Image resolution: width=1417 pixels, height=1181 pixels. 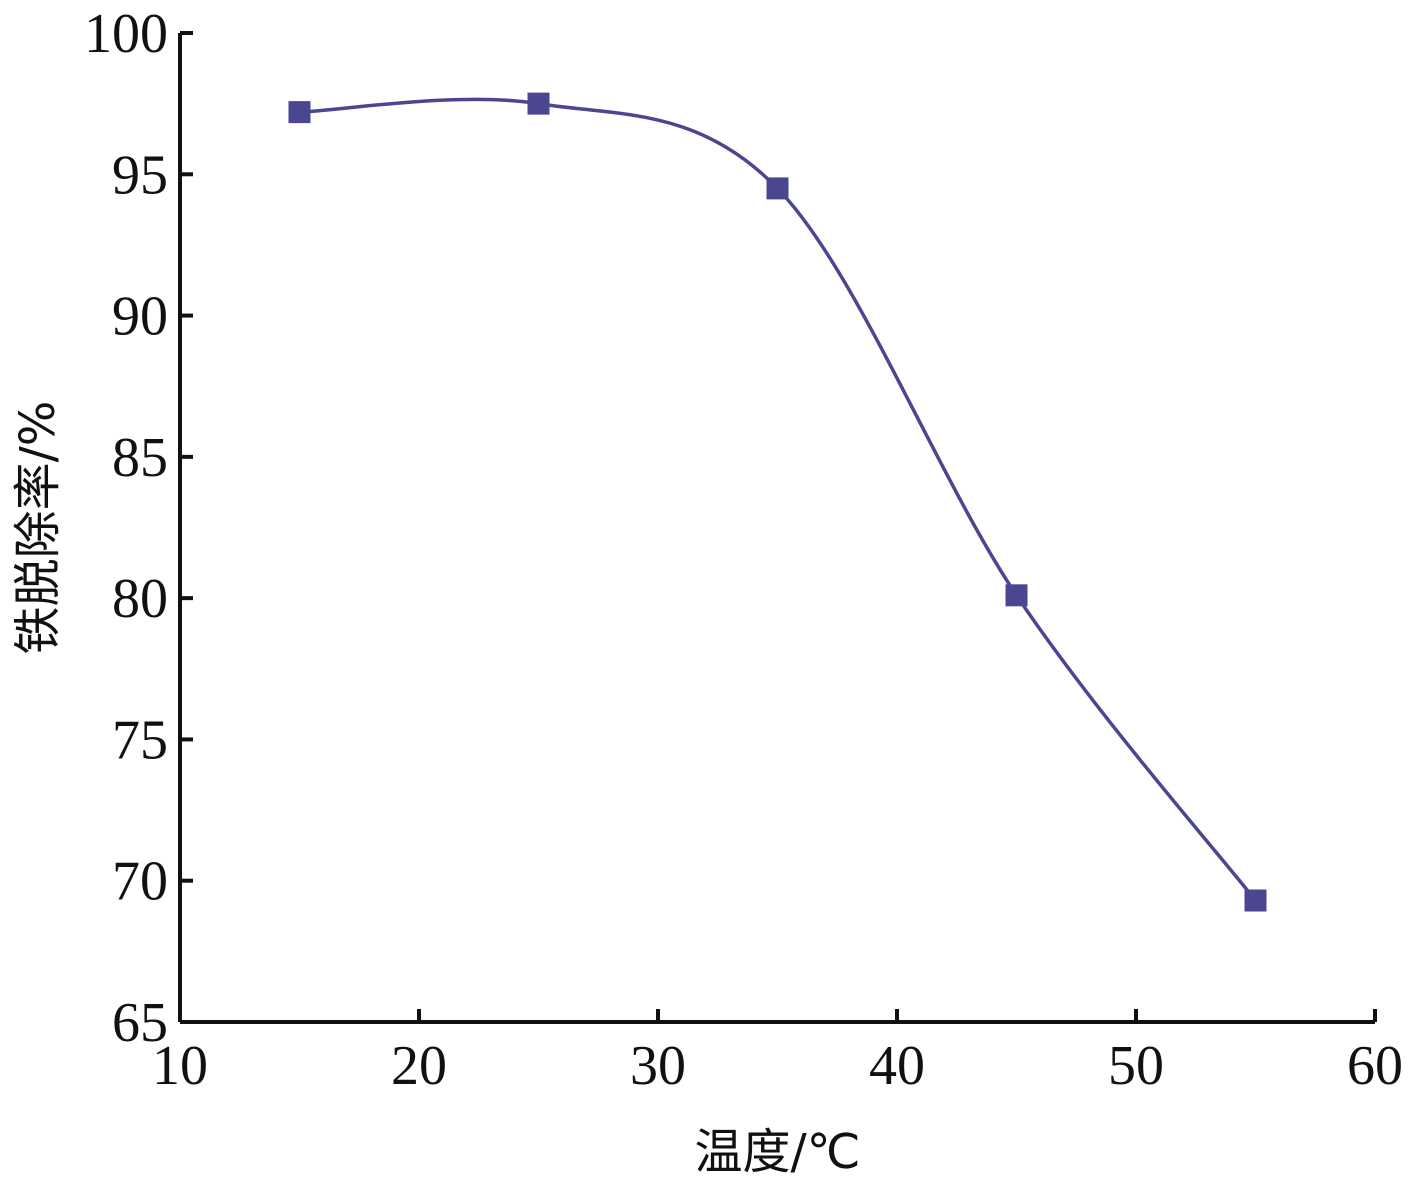 What do you see at coordinates (180, 1066) in the screenshot?
I see `x-tick-label: 10` at bounding box center [180, 1066].